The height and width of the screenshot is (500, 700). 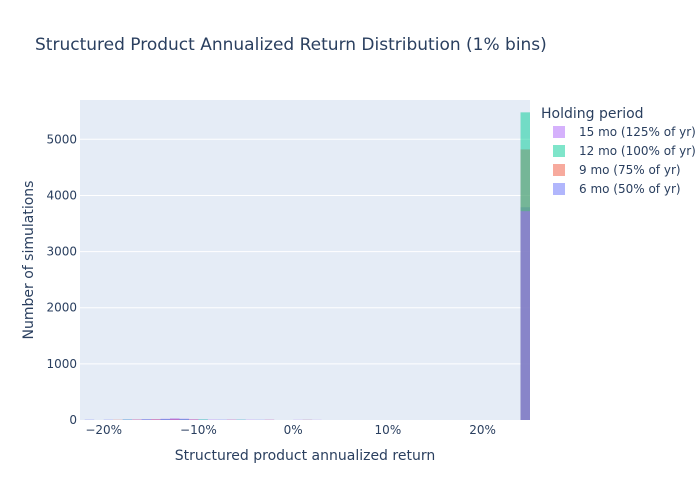 What do you see at coordinates (305, 456) in the screenshot?
I see `x-axis-title: Structured product annualized return` at bounding box center [305, 456].